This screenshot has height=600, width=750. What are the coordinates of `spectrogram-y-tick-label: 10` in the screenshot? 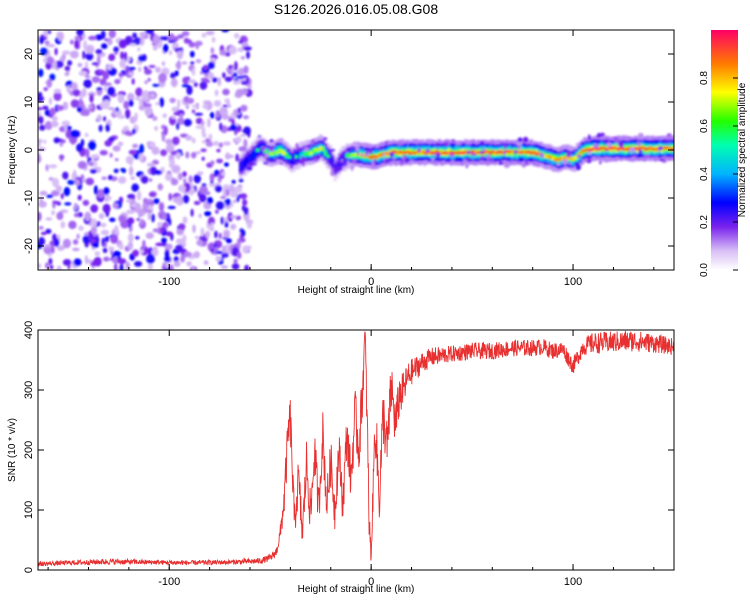 It's located at (29, 102).